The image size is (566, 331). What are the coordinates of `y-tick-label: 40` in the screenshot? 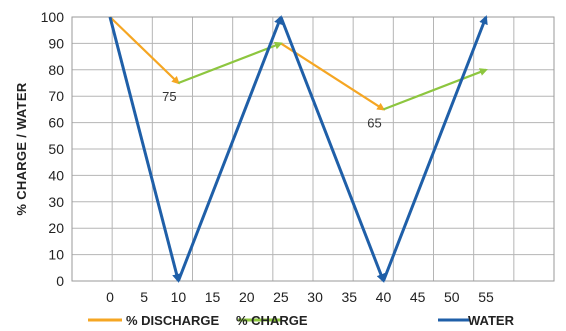 It's located at (56, 175).